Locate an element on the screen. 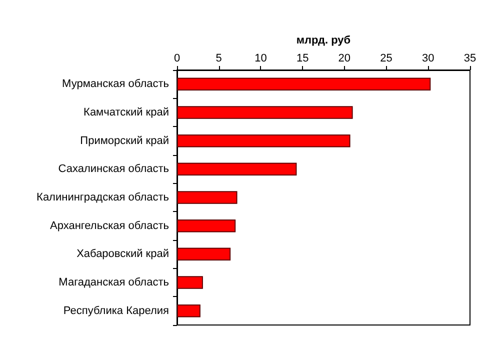 Image resolution: width=500 pixels, height=343 pixels. y-tick-label: Магаданская область is located at coordinates (114, 282).